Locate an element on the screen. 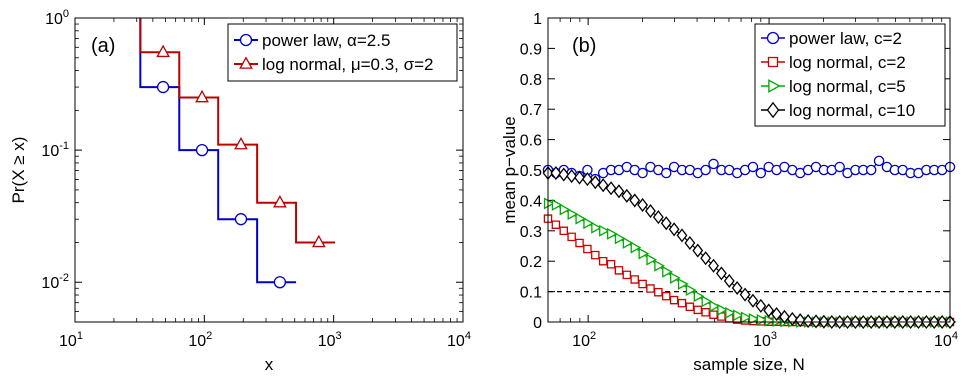  legend-label-a: power law, α=2.5 is located at coordinates (326, 40).